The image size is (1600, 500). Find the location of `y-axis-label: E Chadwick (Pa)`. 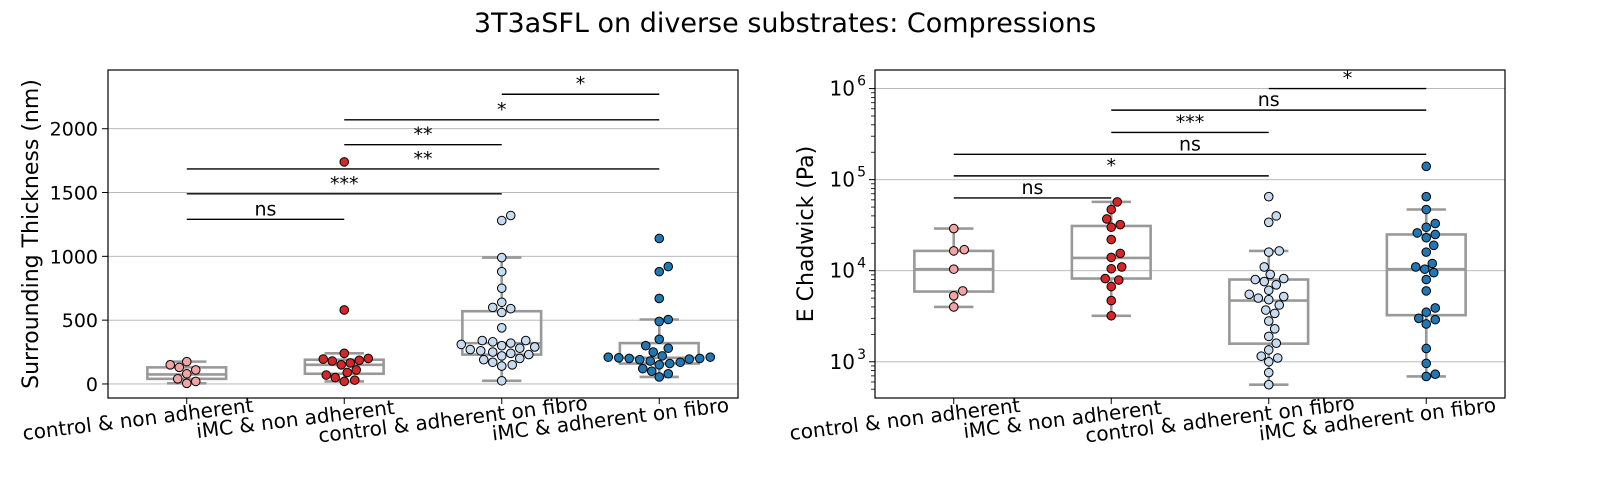

y-axis-label: E Chadwick (Pa) is located at coordinates (806, 234).